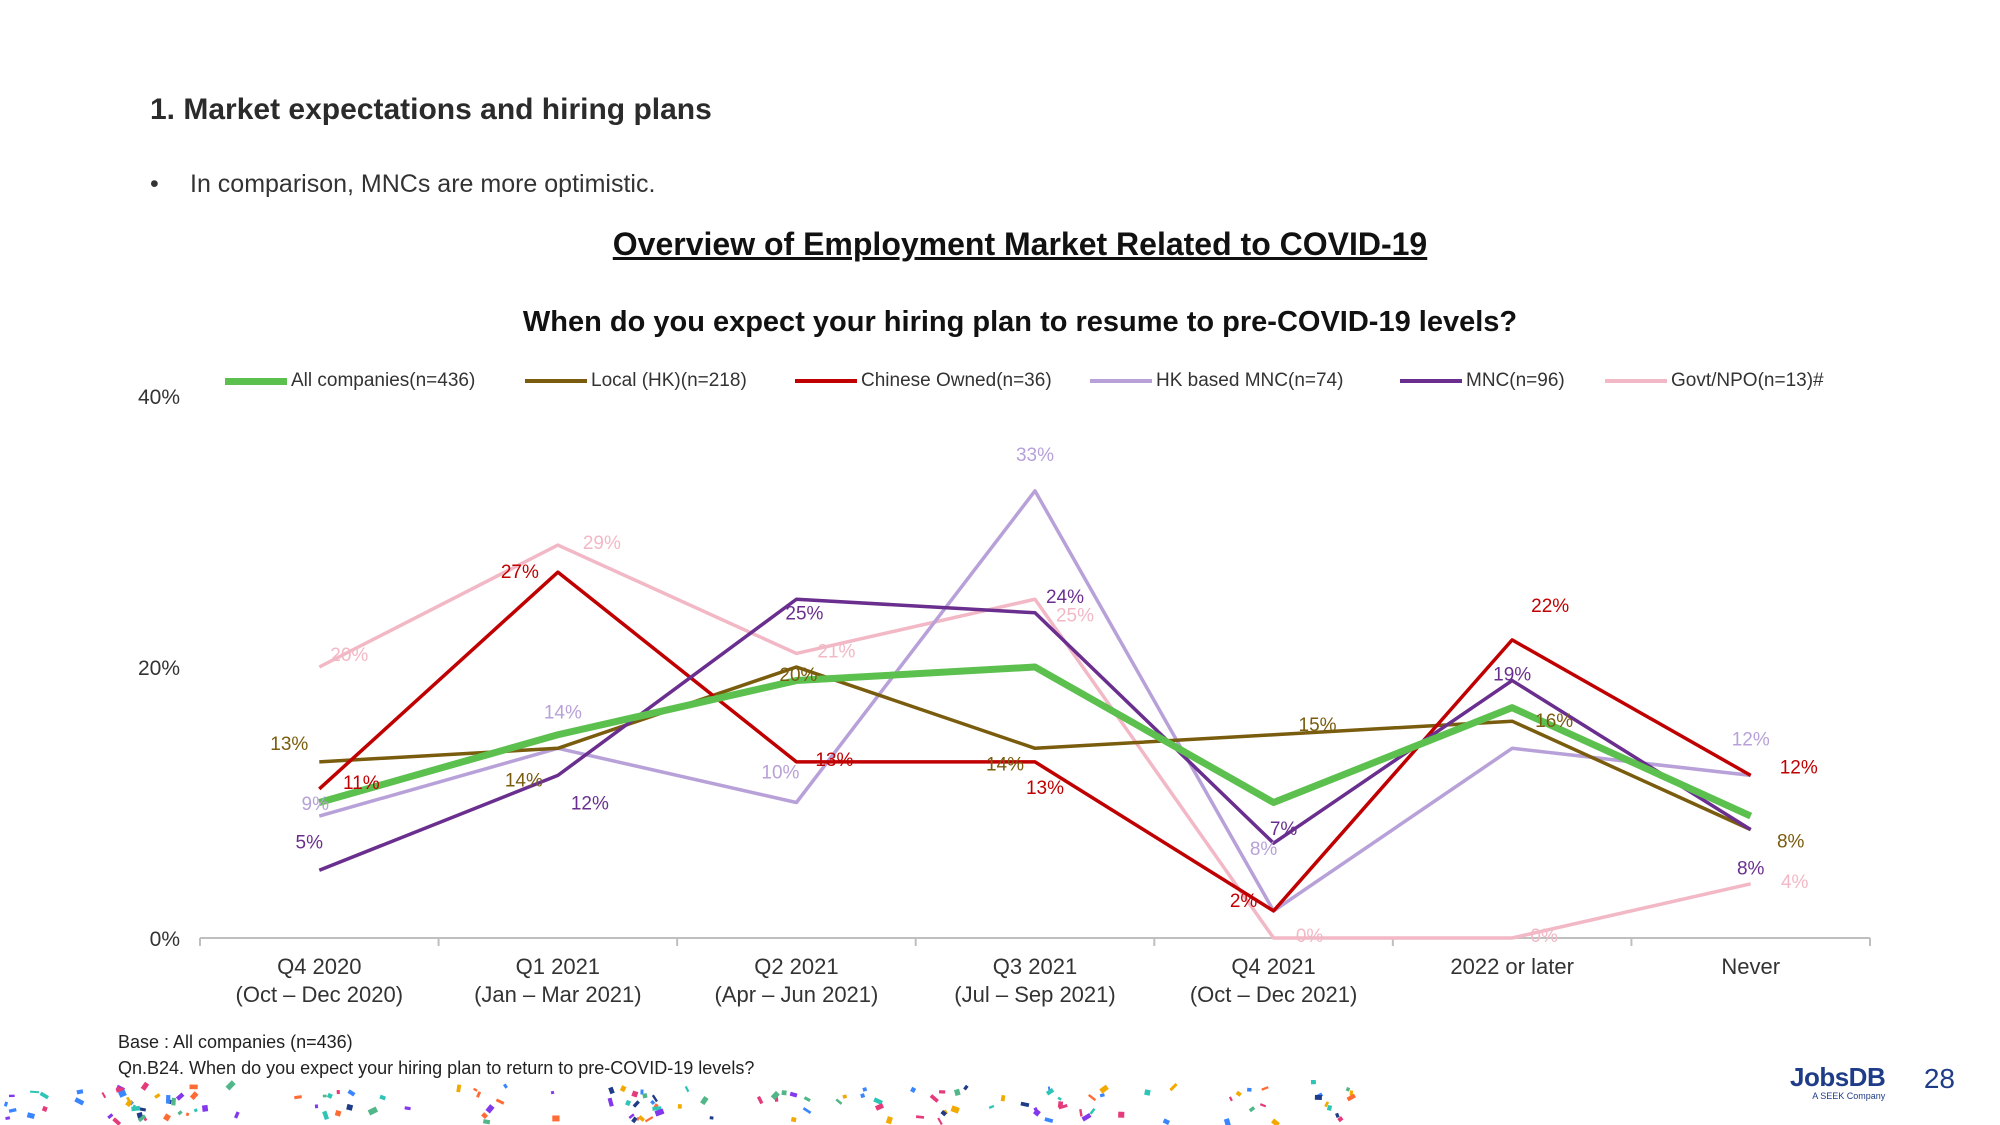 This screenshot has width=2000, height=1125. I want to click on data-label: 33%, so click(1035, 455).